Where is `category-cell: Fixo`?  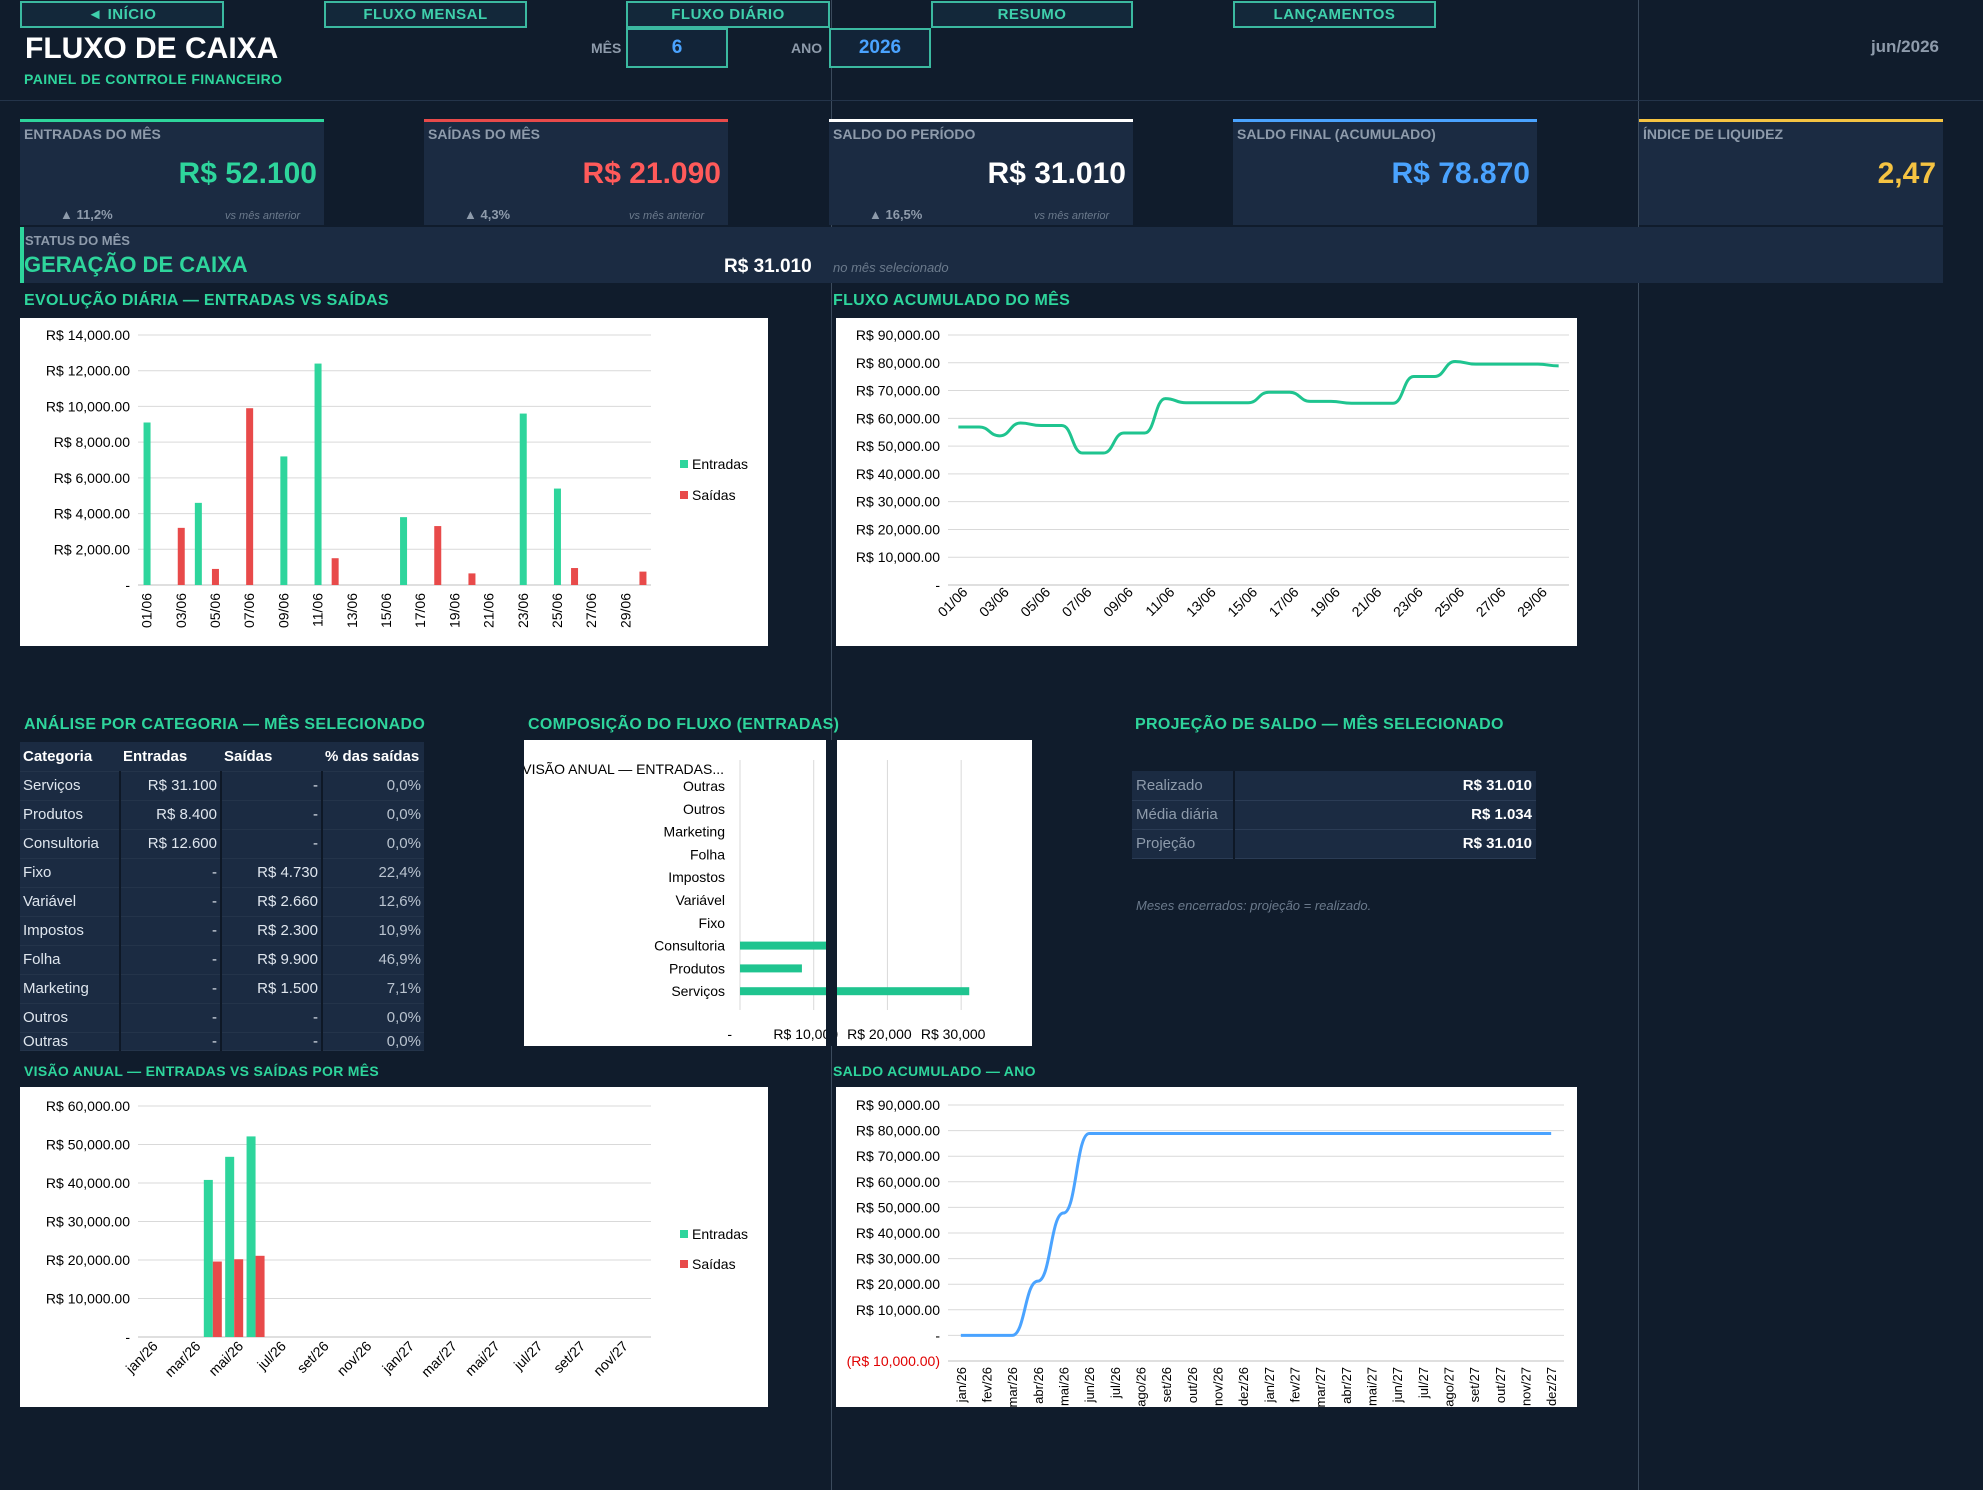 category-cell: Fixo is located at coordinates (70, 873).